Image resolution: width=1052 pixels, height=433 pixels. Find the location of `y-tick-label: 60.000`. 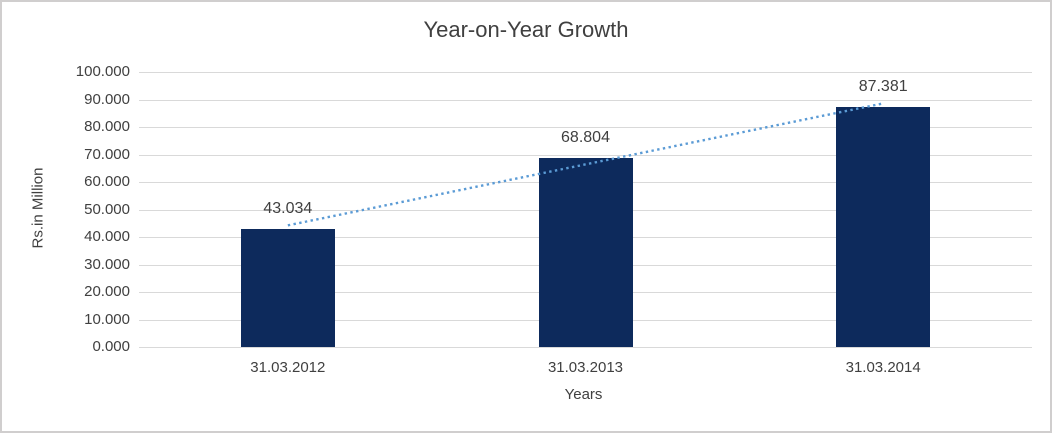

y-tick-label: 60.000 is located at coordinates (107, 181).